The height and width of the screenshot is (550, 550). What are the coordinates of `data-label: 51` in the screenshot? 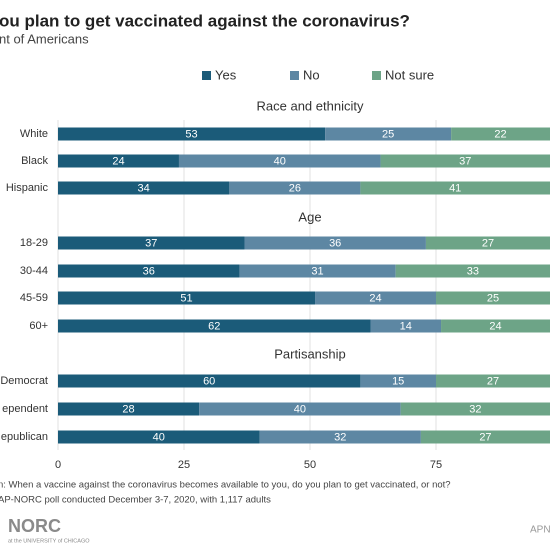 It's located at (186, 298).